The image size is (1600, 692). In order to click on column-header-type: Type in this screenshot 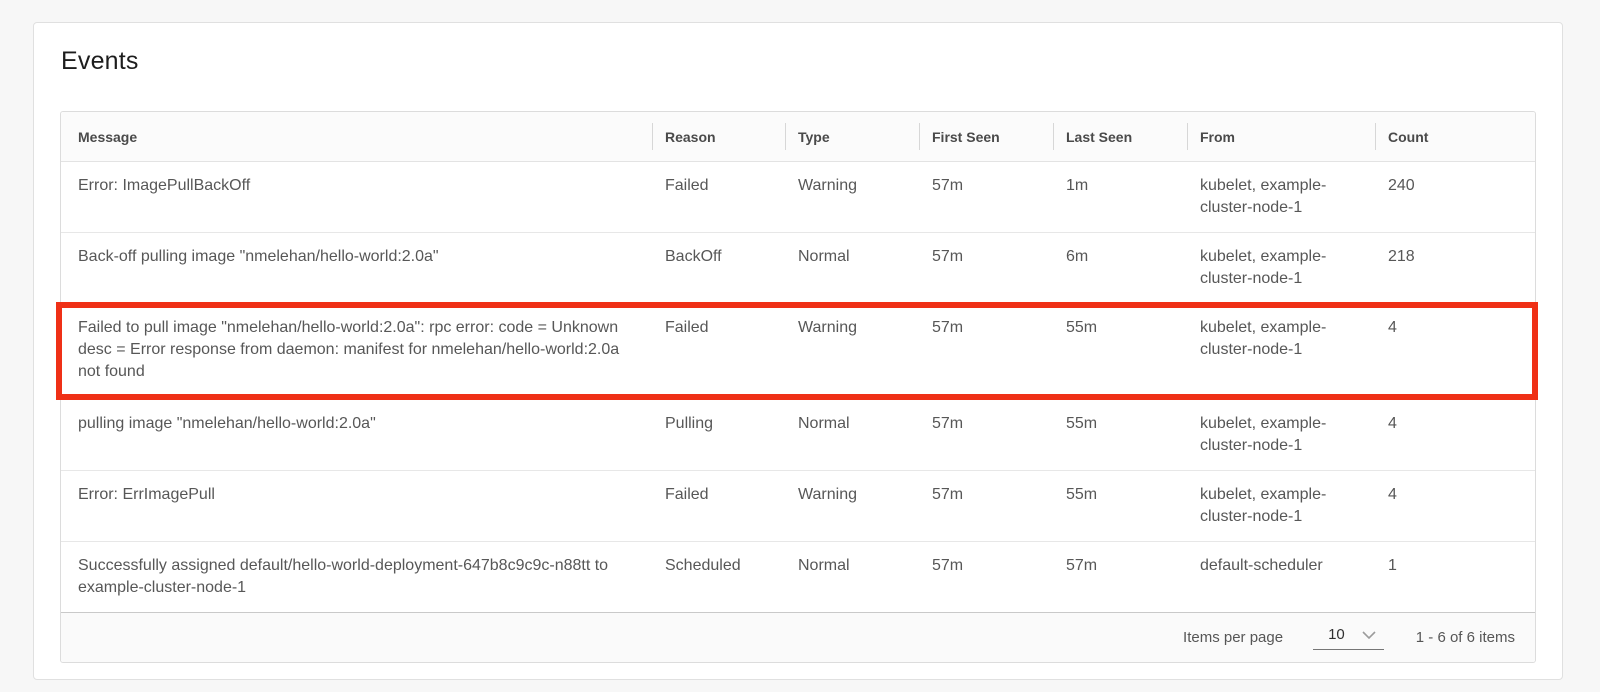, I will do `click(852, 136)`.